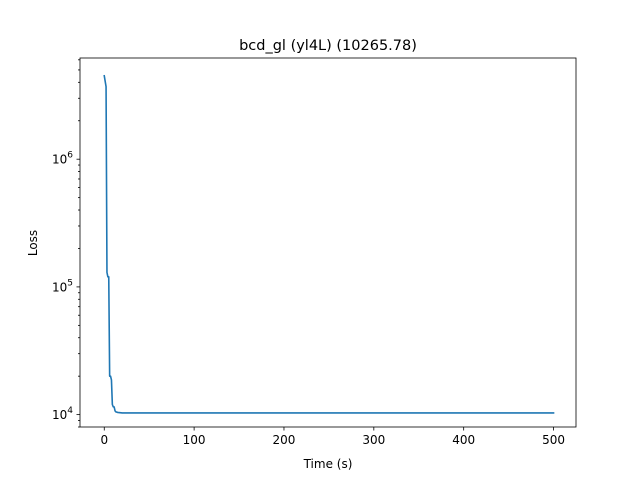 This screenshot has height=480, width=640. I want to click on x-axis-label: Time (s), so click(328, 464).